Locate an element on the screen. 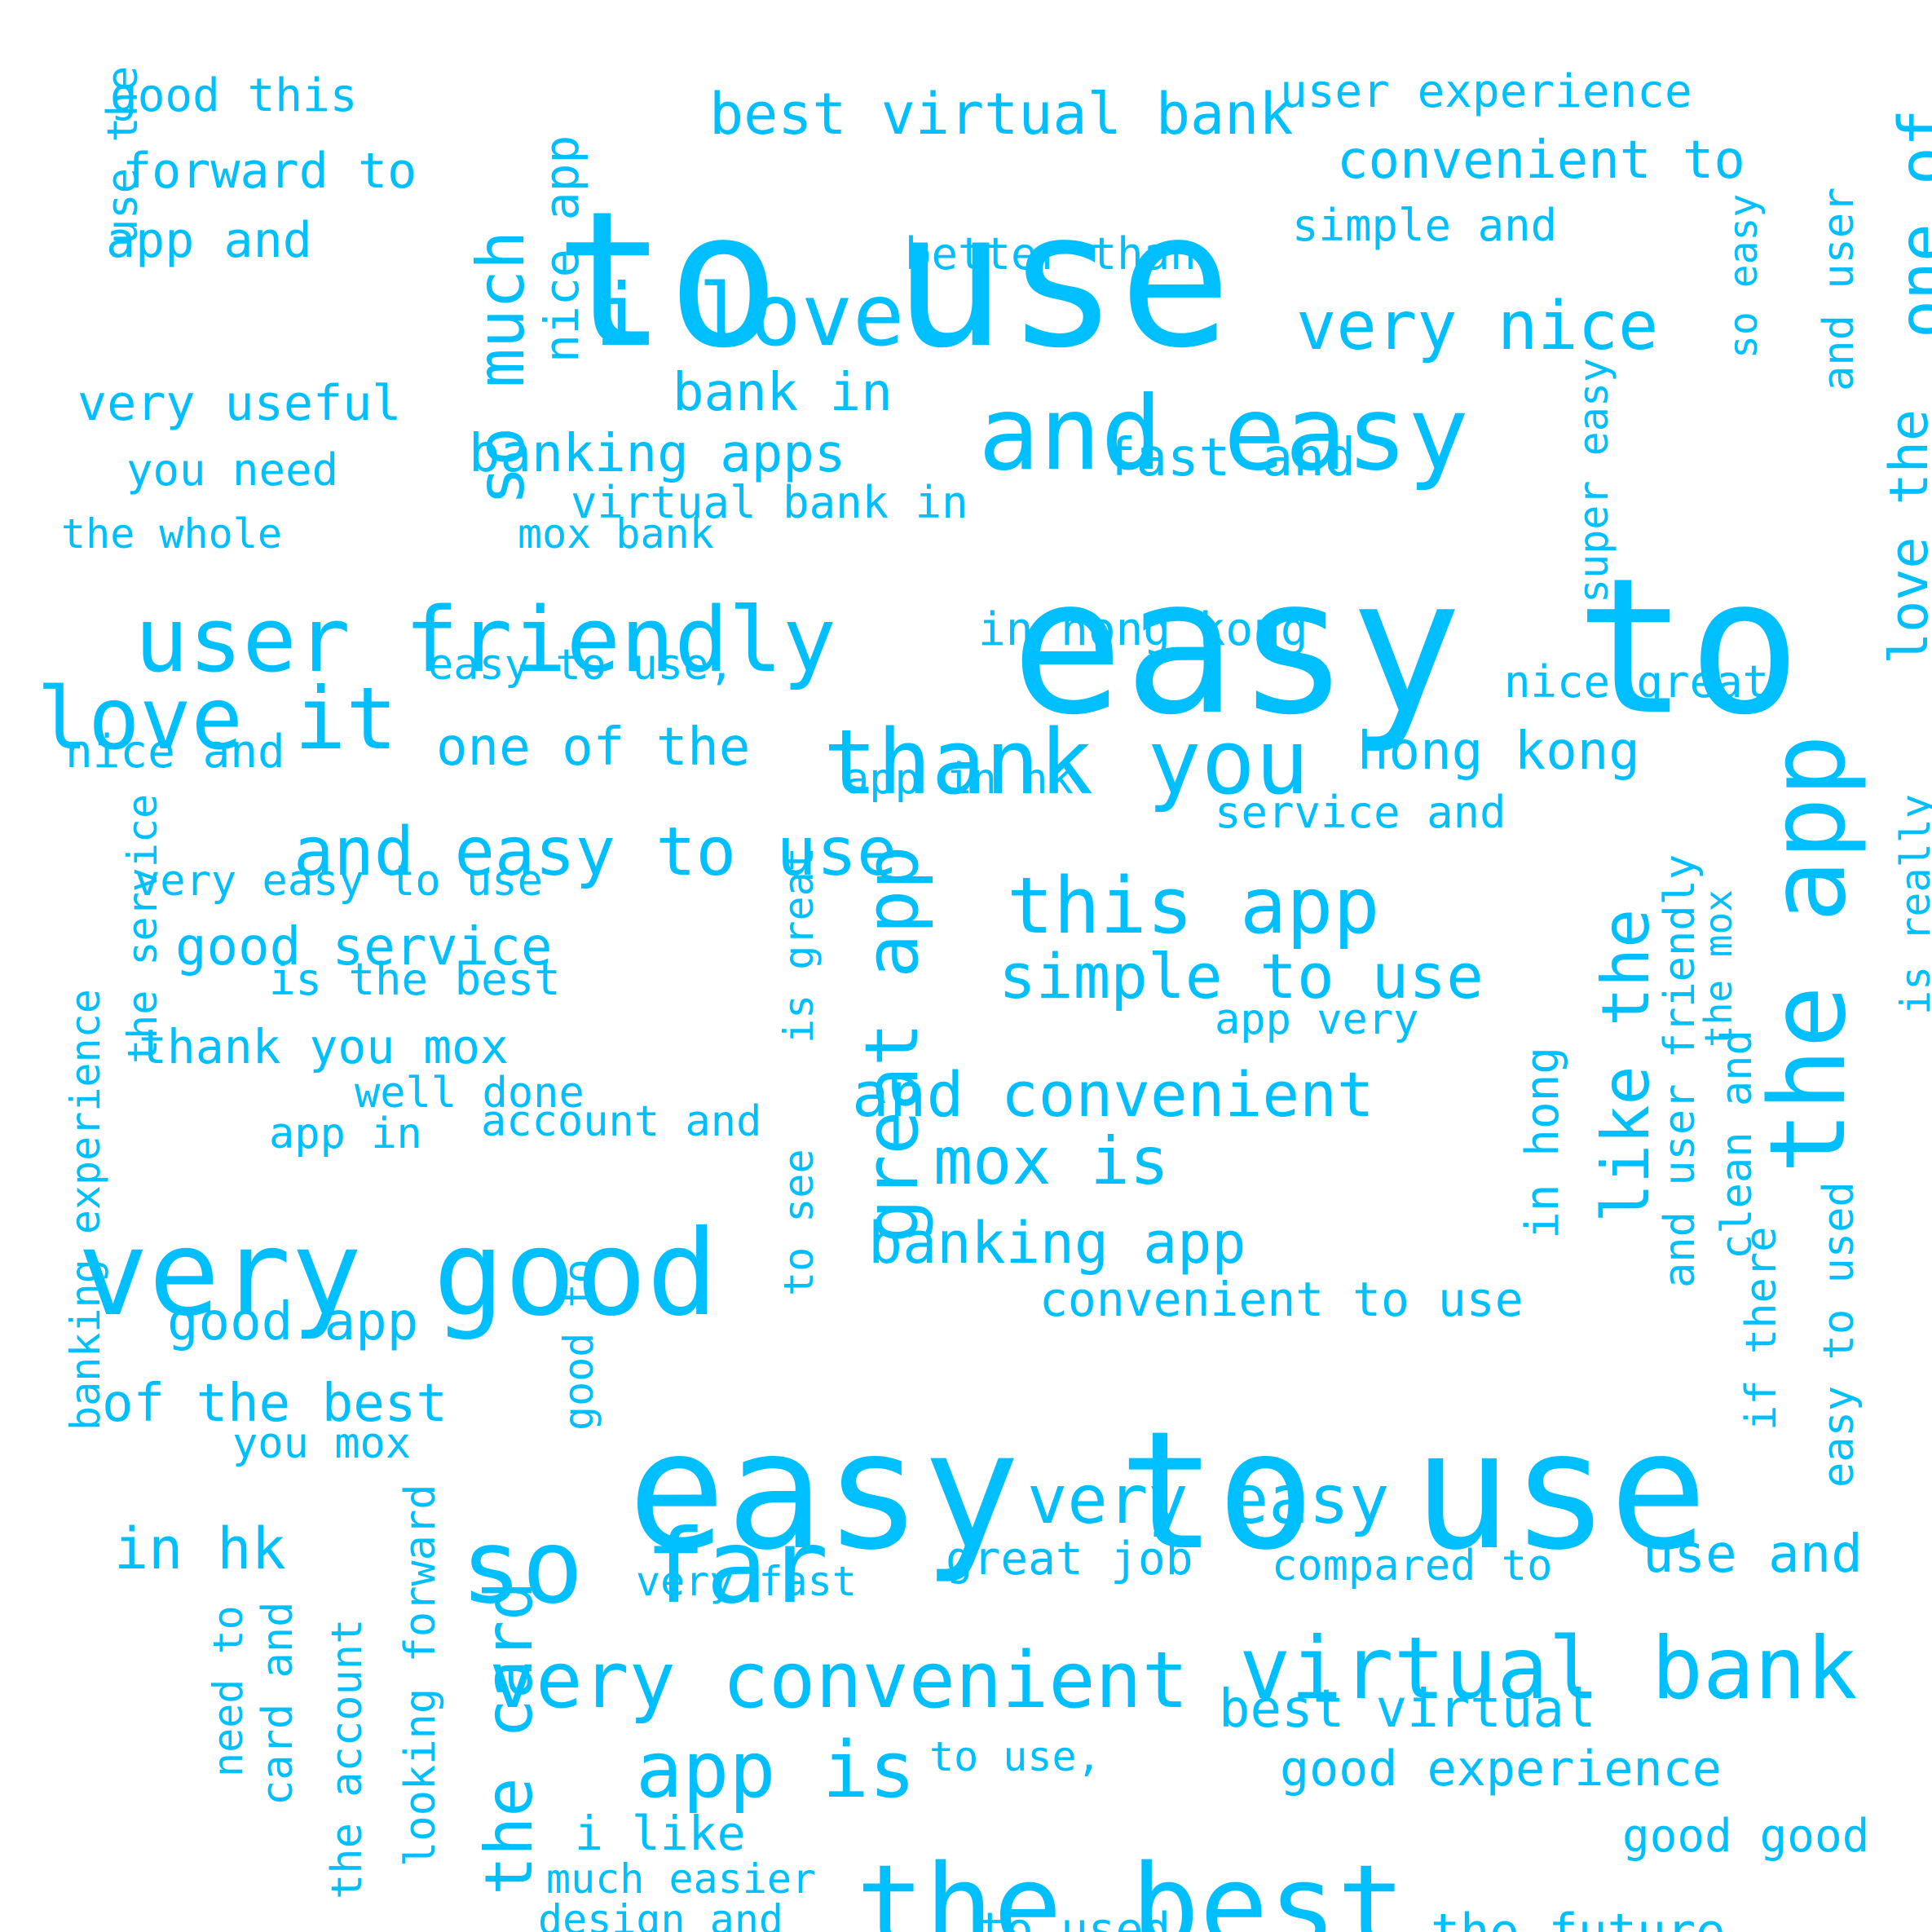  word-very-useful: very useful is located at coordinates (239, 403).